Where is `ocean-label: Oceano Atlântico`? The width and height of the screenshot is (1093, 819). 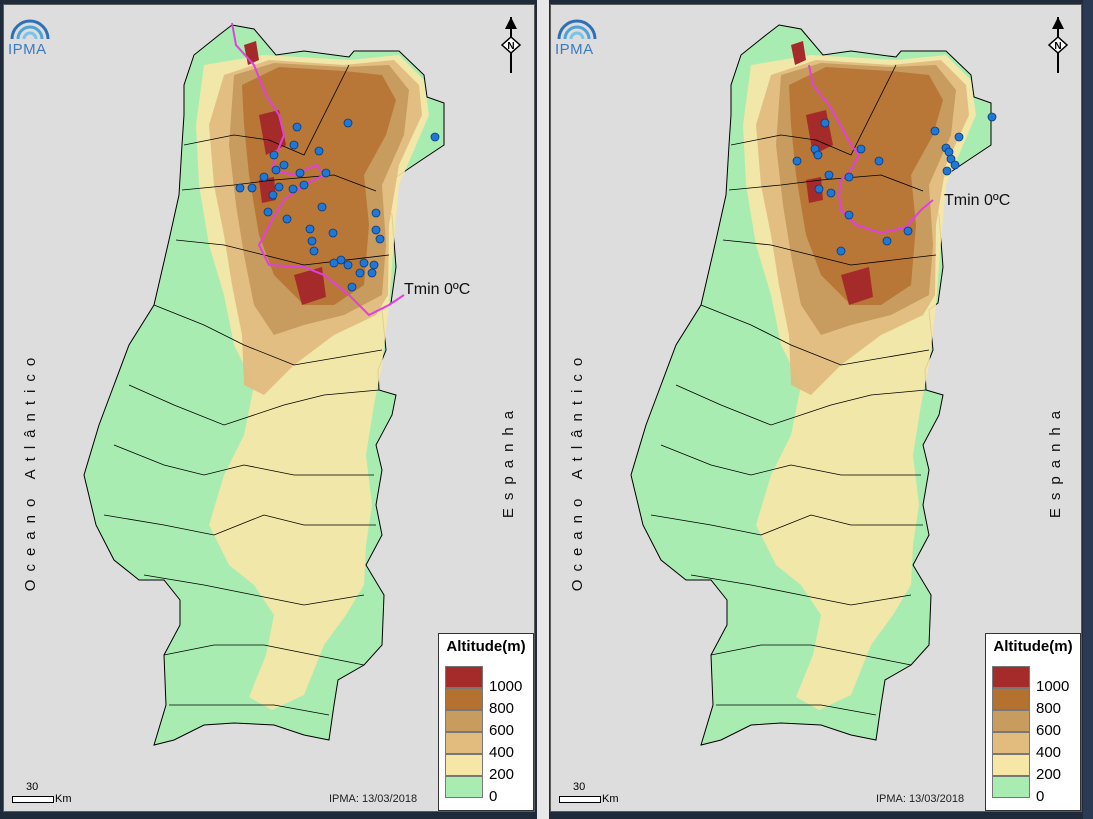 ocean-label: Oceano Atlântico is located at coordinates (578, 470).